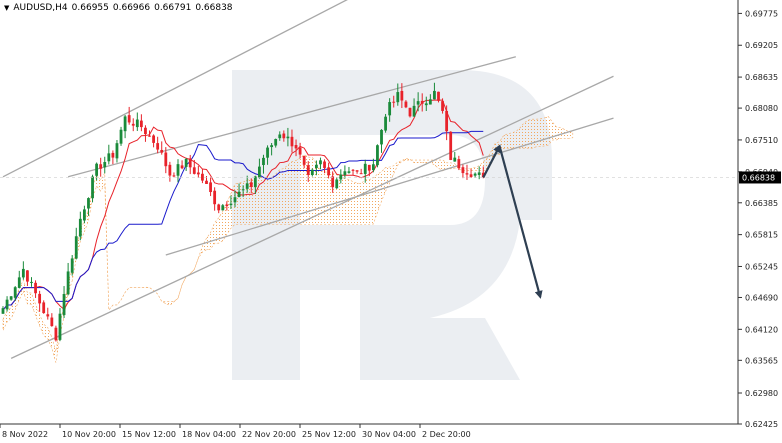 Image resolution: width=782 pixels, height=443 pixels. I want to click on y-tick-label: 0.68635, so click(761, 77).